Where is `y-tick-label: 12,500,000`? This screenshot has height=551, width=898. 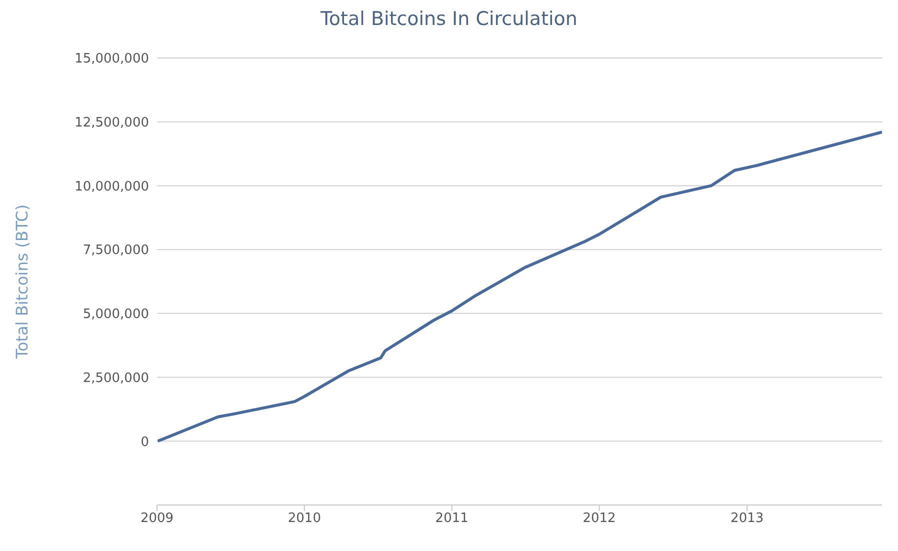
y-tick-label: 12,500,000 is located at coordinates (111, 122).